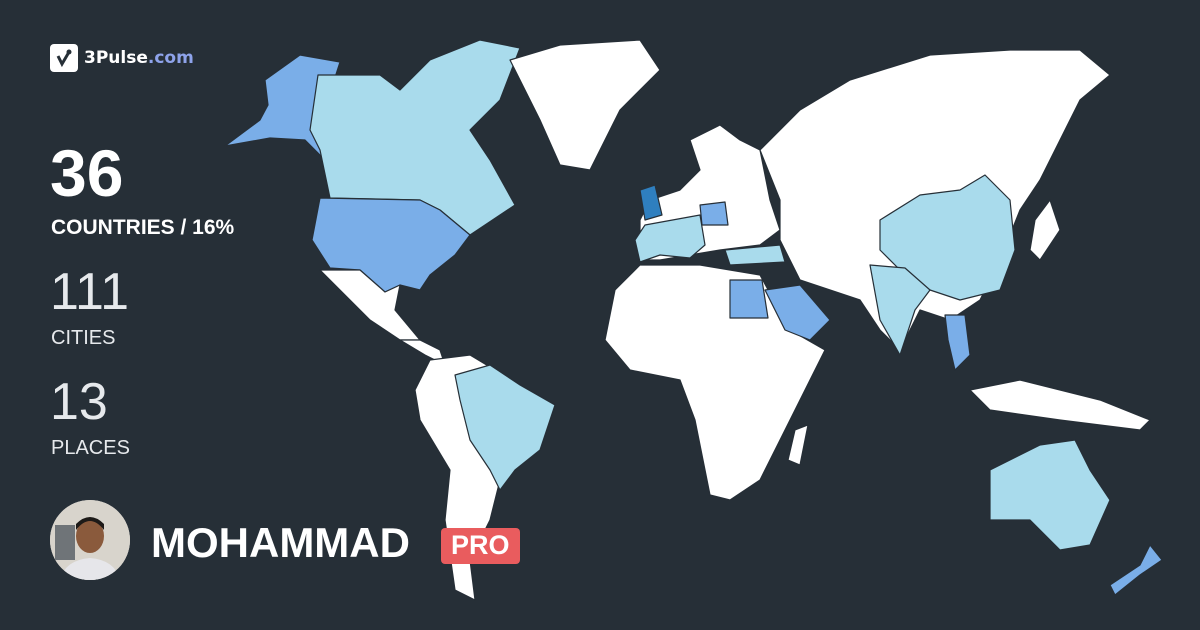 This screenshot has width=1200, height=630. I want to click on cities-count: 111, so click(90, 292).